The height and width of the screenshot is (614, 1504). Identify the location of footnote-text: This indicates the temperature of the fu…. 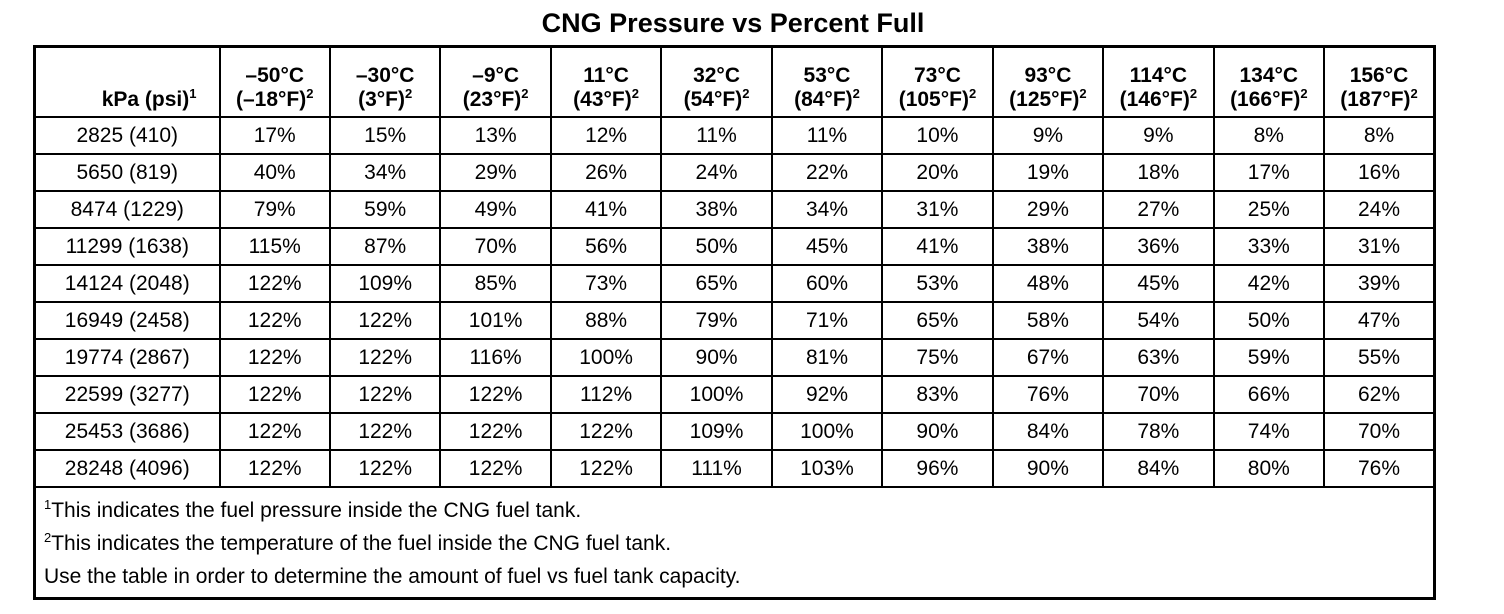
(361, 543).